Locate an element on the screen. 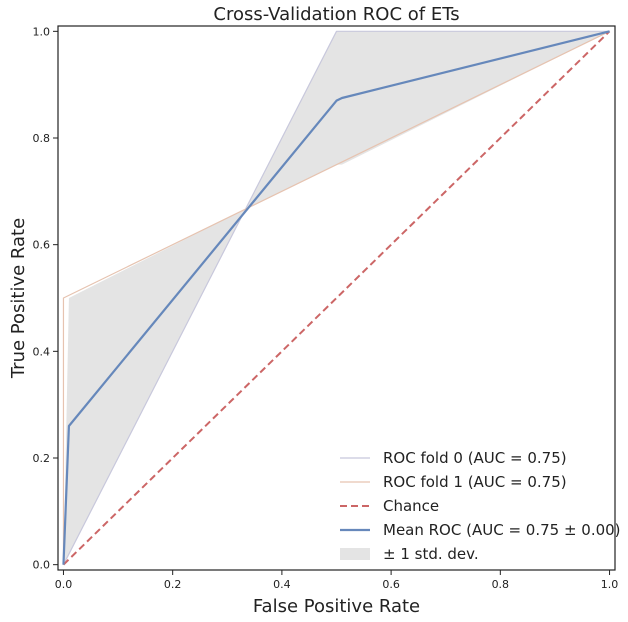 Image resolution: width=628 pixels, height=622 pixels. legend-label-0: ROC fold 0 (AUC = 0.75) is located at coordinates (475, 458).